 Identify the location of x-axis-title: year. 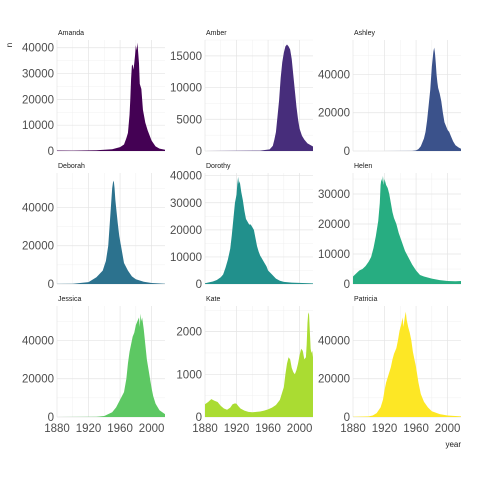
(453, 444).